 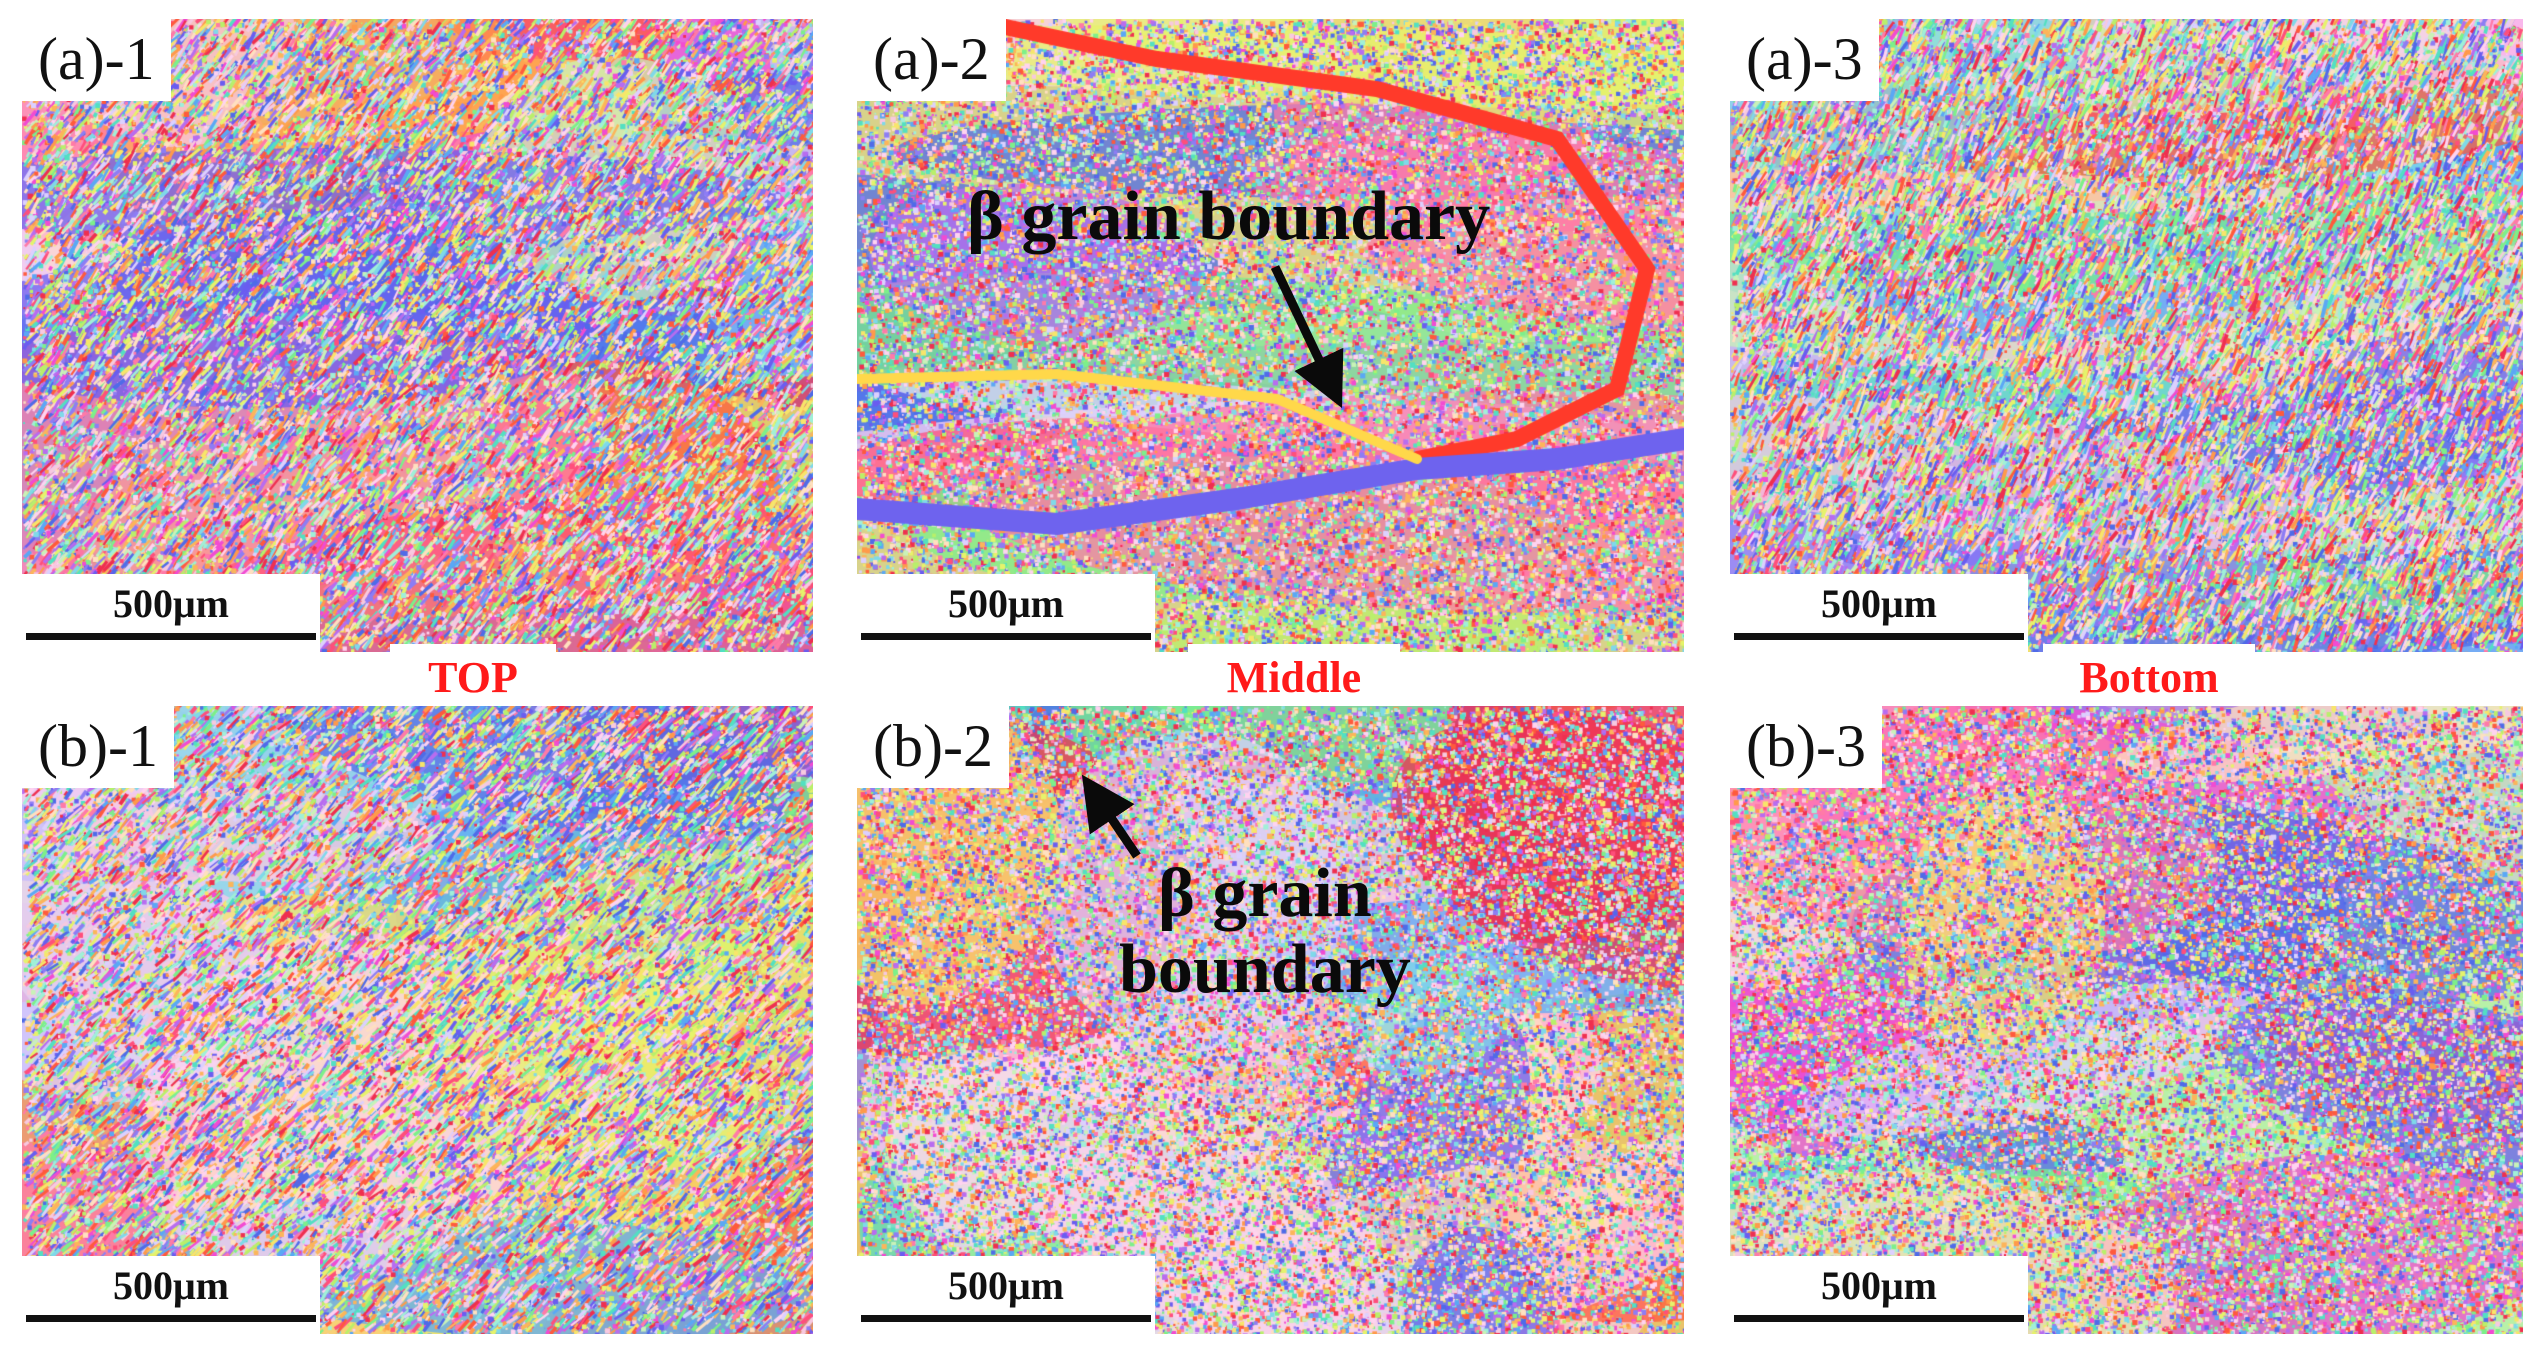 I want to click on position-label-middle: Middle, so click(x=1294, y=679).